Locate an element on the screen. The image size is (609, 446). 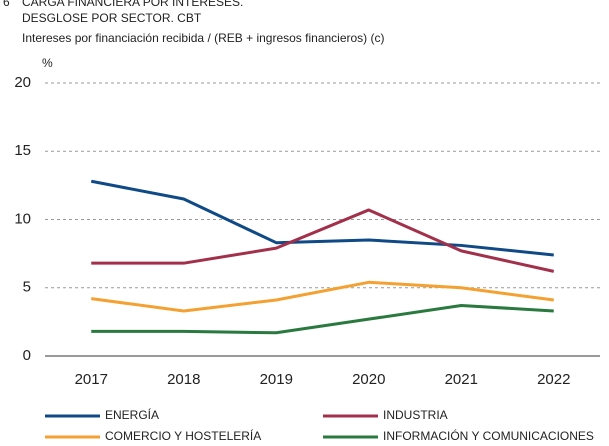
y-tick-label: 10 is located at coordinates (22, 218).